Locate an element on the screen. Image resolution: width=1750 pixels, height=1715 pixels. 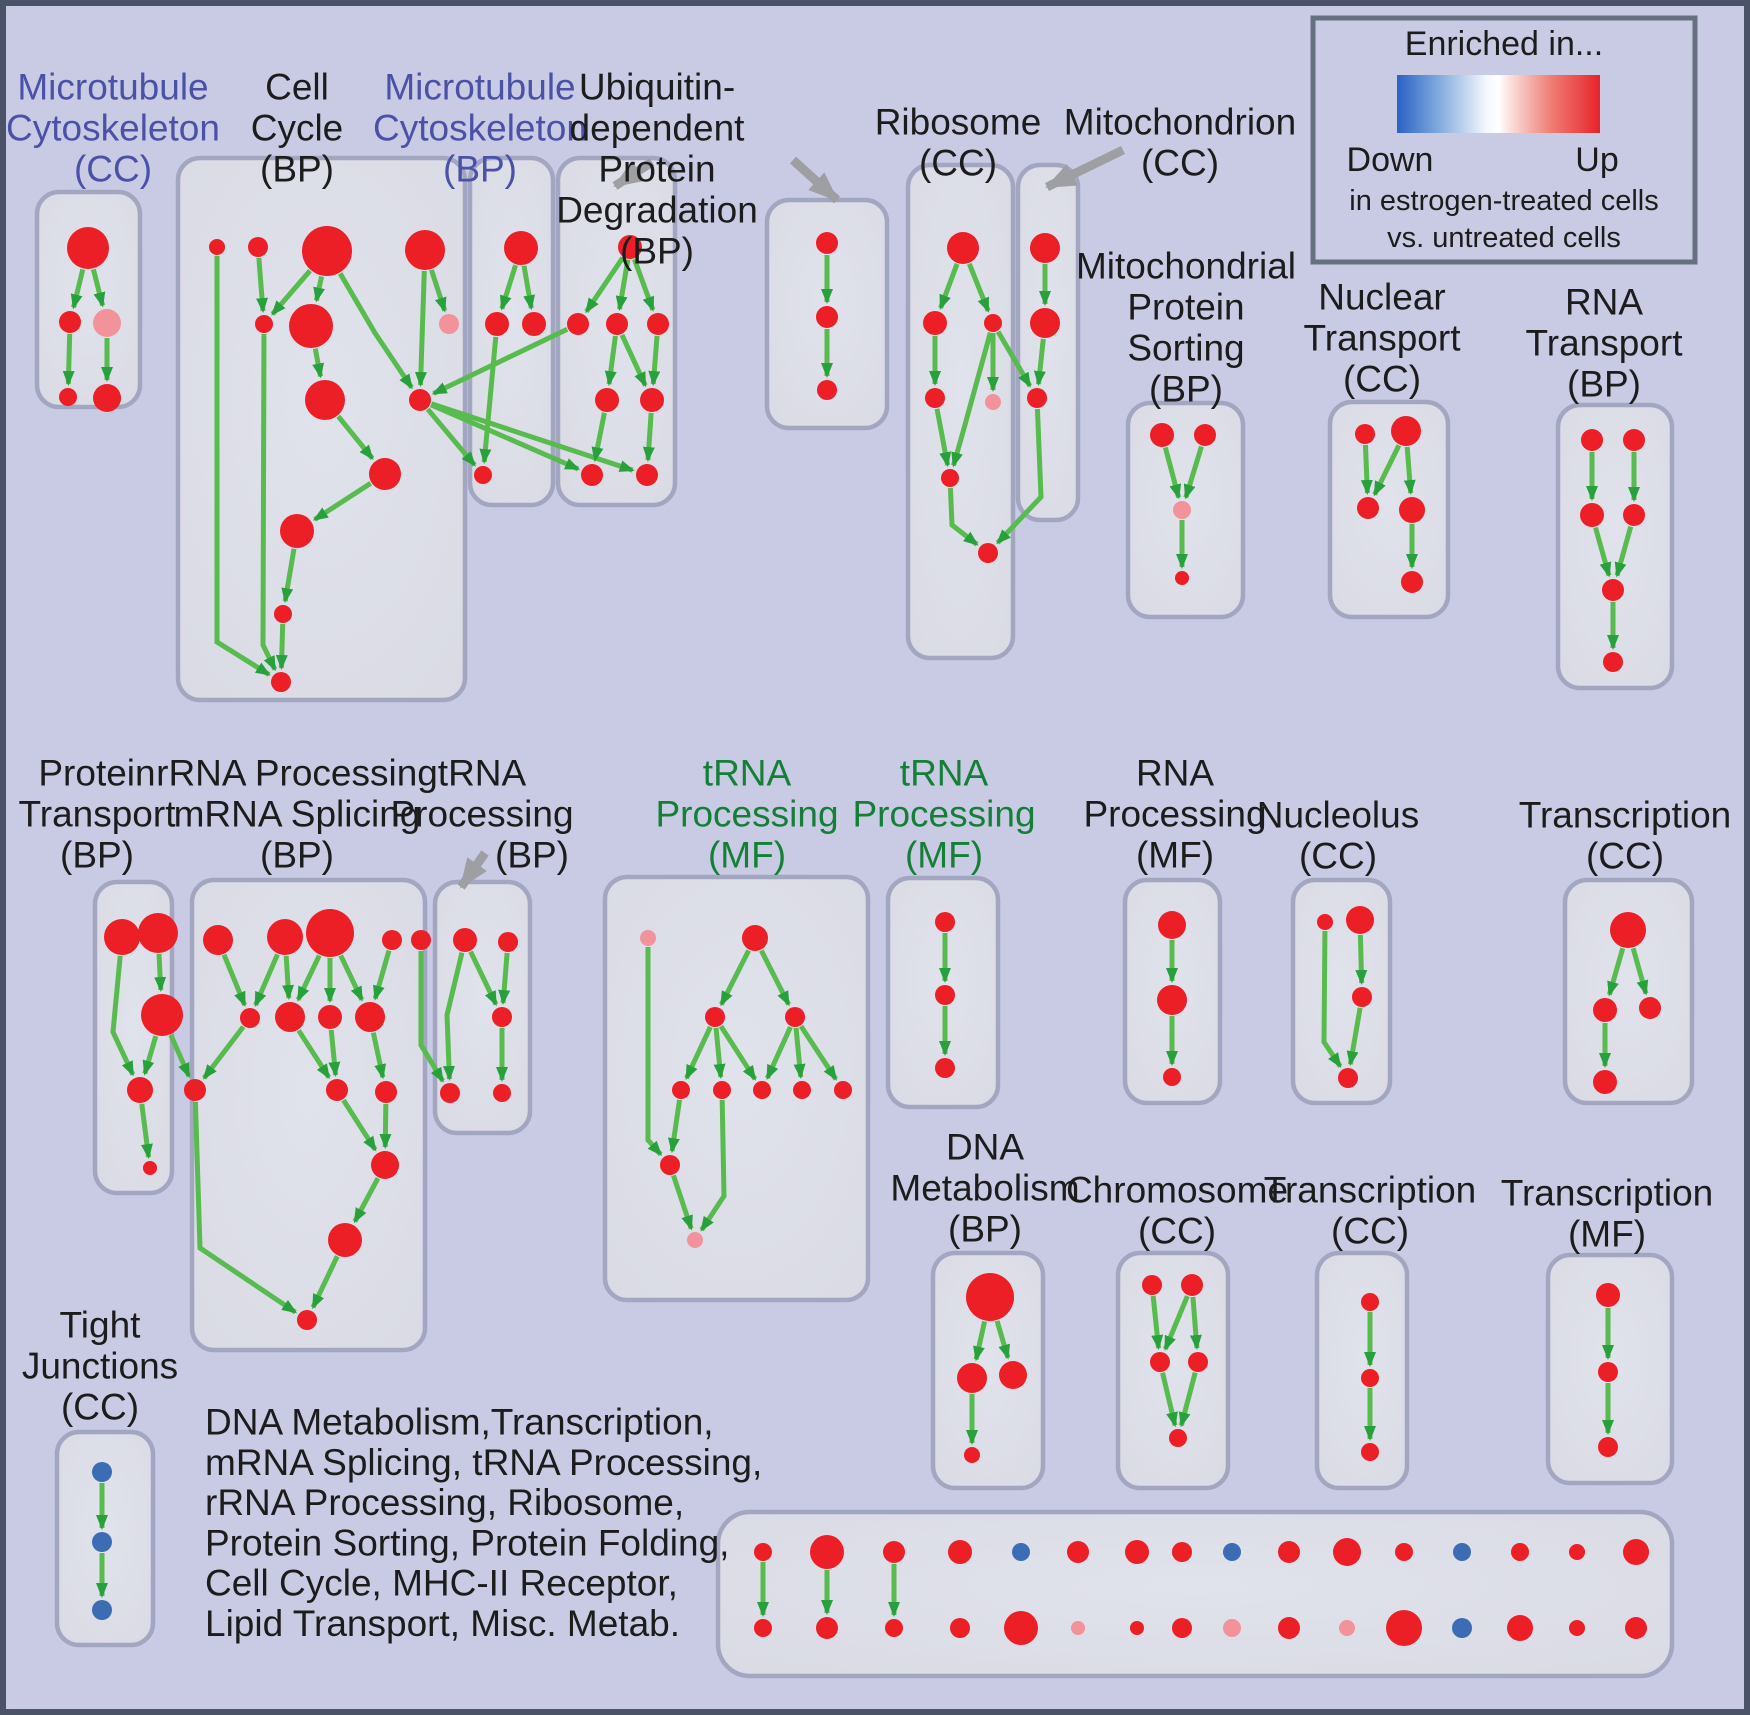
cluster-label-mitochondrion-cc: Mitochondrion(CC) is located at coordinates (1180, 143).